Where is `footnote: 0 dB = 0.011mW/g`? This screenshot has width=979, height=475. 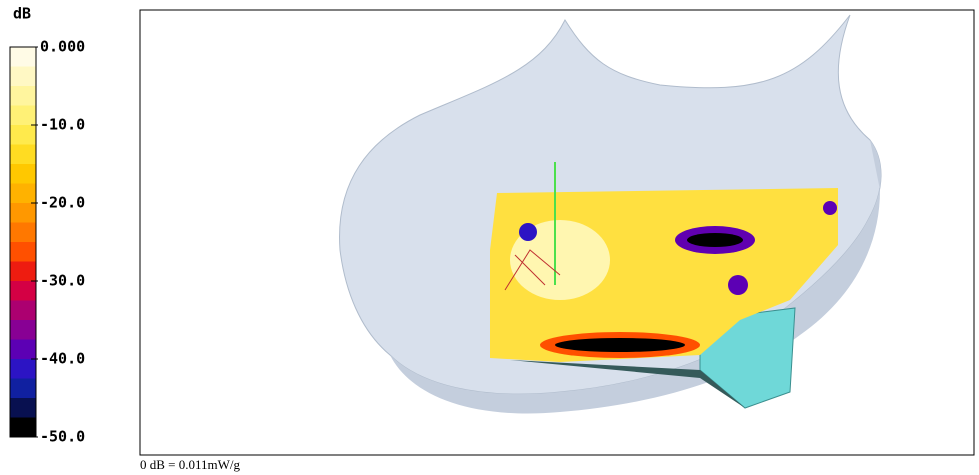
footnote: 0 dB = 0.011mW/g is located at coordinates (190, 464).